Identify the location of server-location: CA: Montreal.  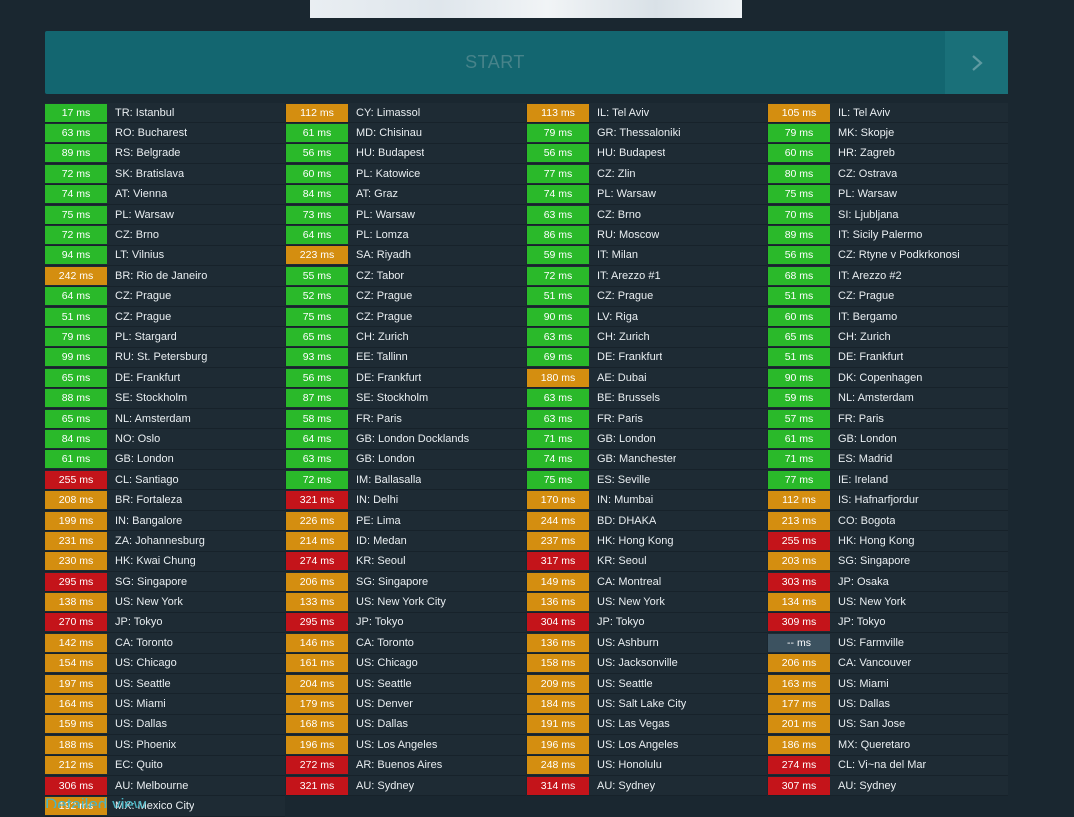
(629, 581).